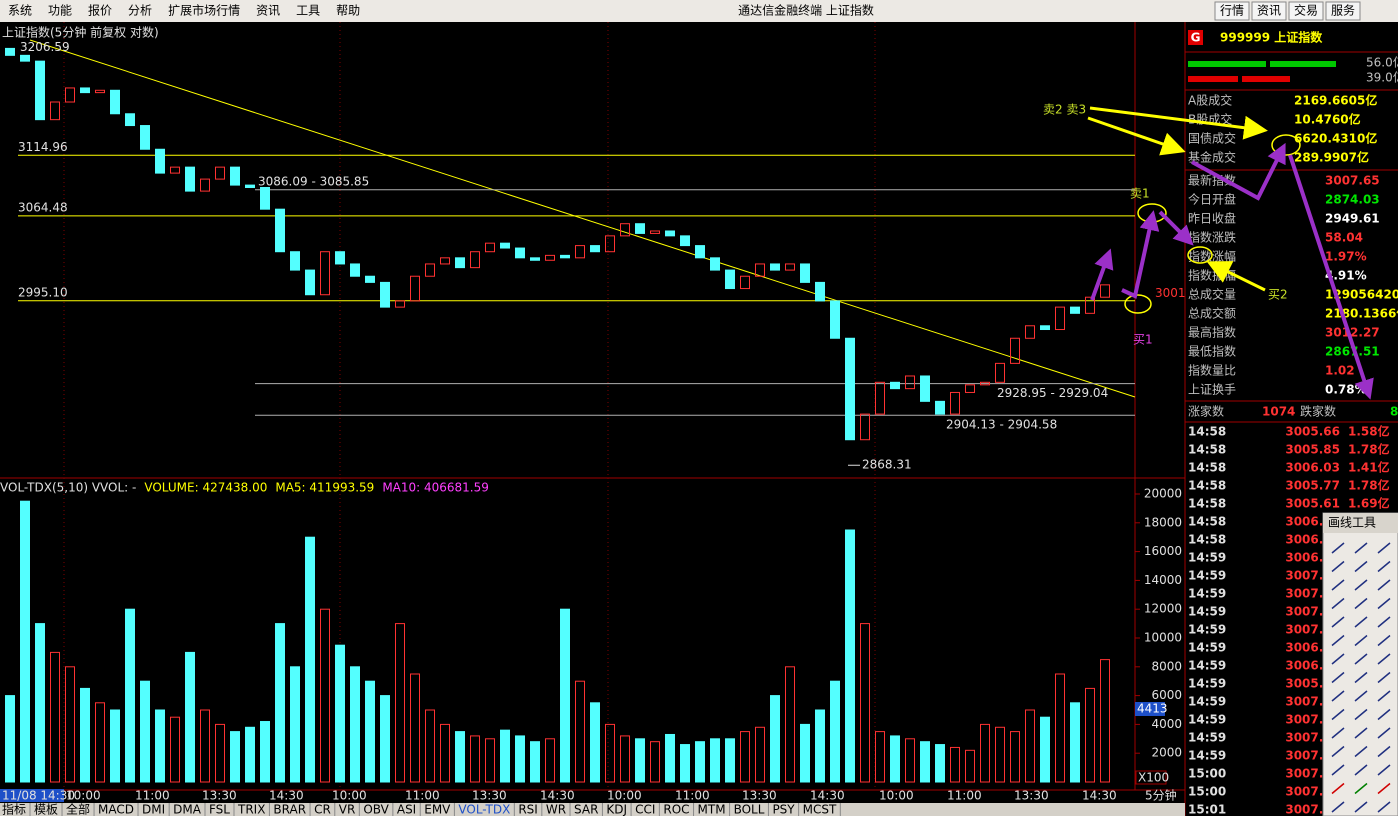 Image resolution: width=1398 pixels, height=816 pixels. Describe the element at coordinates (1306, 10) in the screenshot. I see `menu-button-label: 交易` at that location.